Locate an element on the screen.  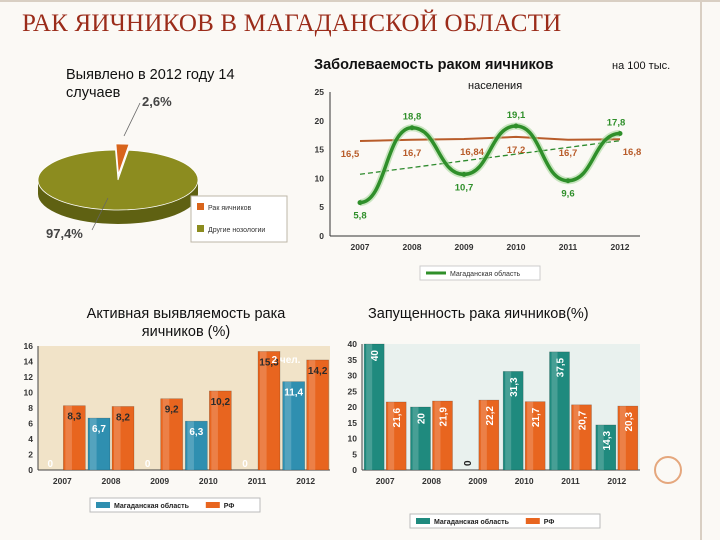
line-x-tick: 2007 is located at coordinates (360, 247).